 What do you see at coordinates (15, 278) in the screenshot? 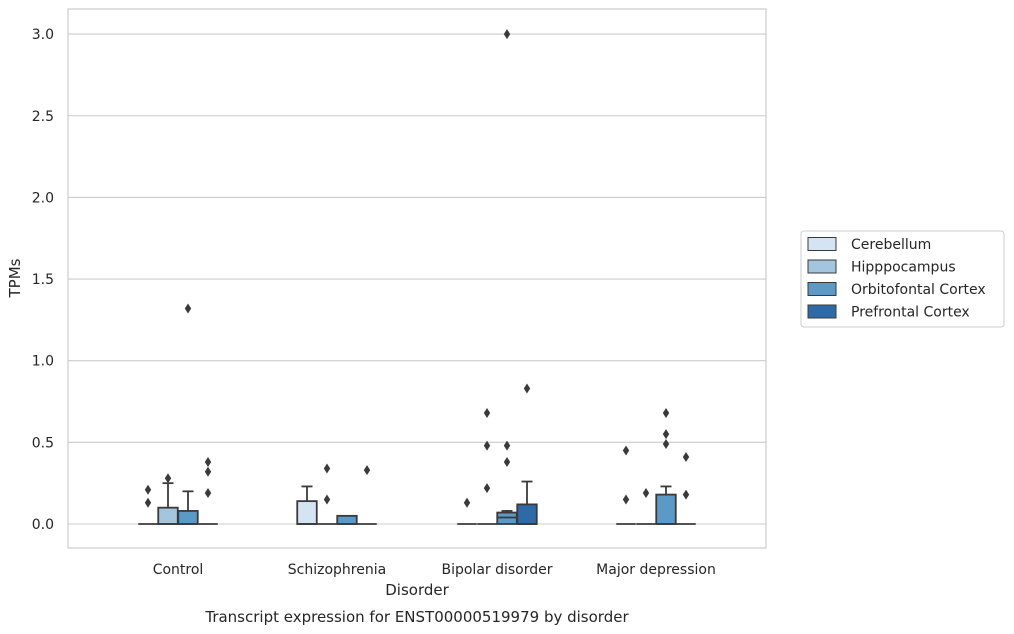
I see `y-axis-label: TPMs` at bounding box center [15, 278].